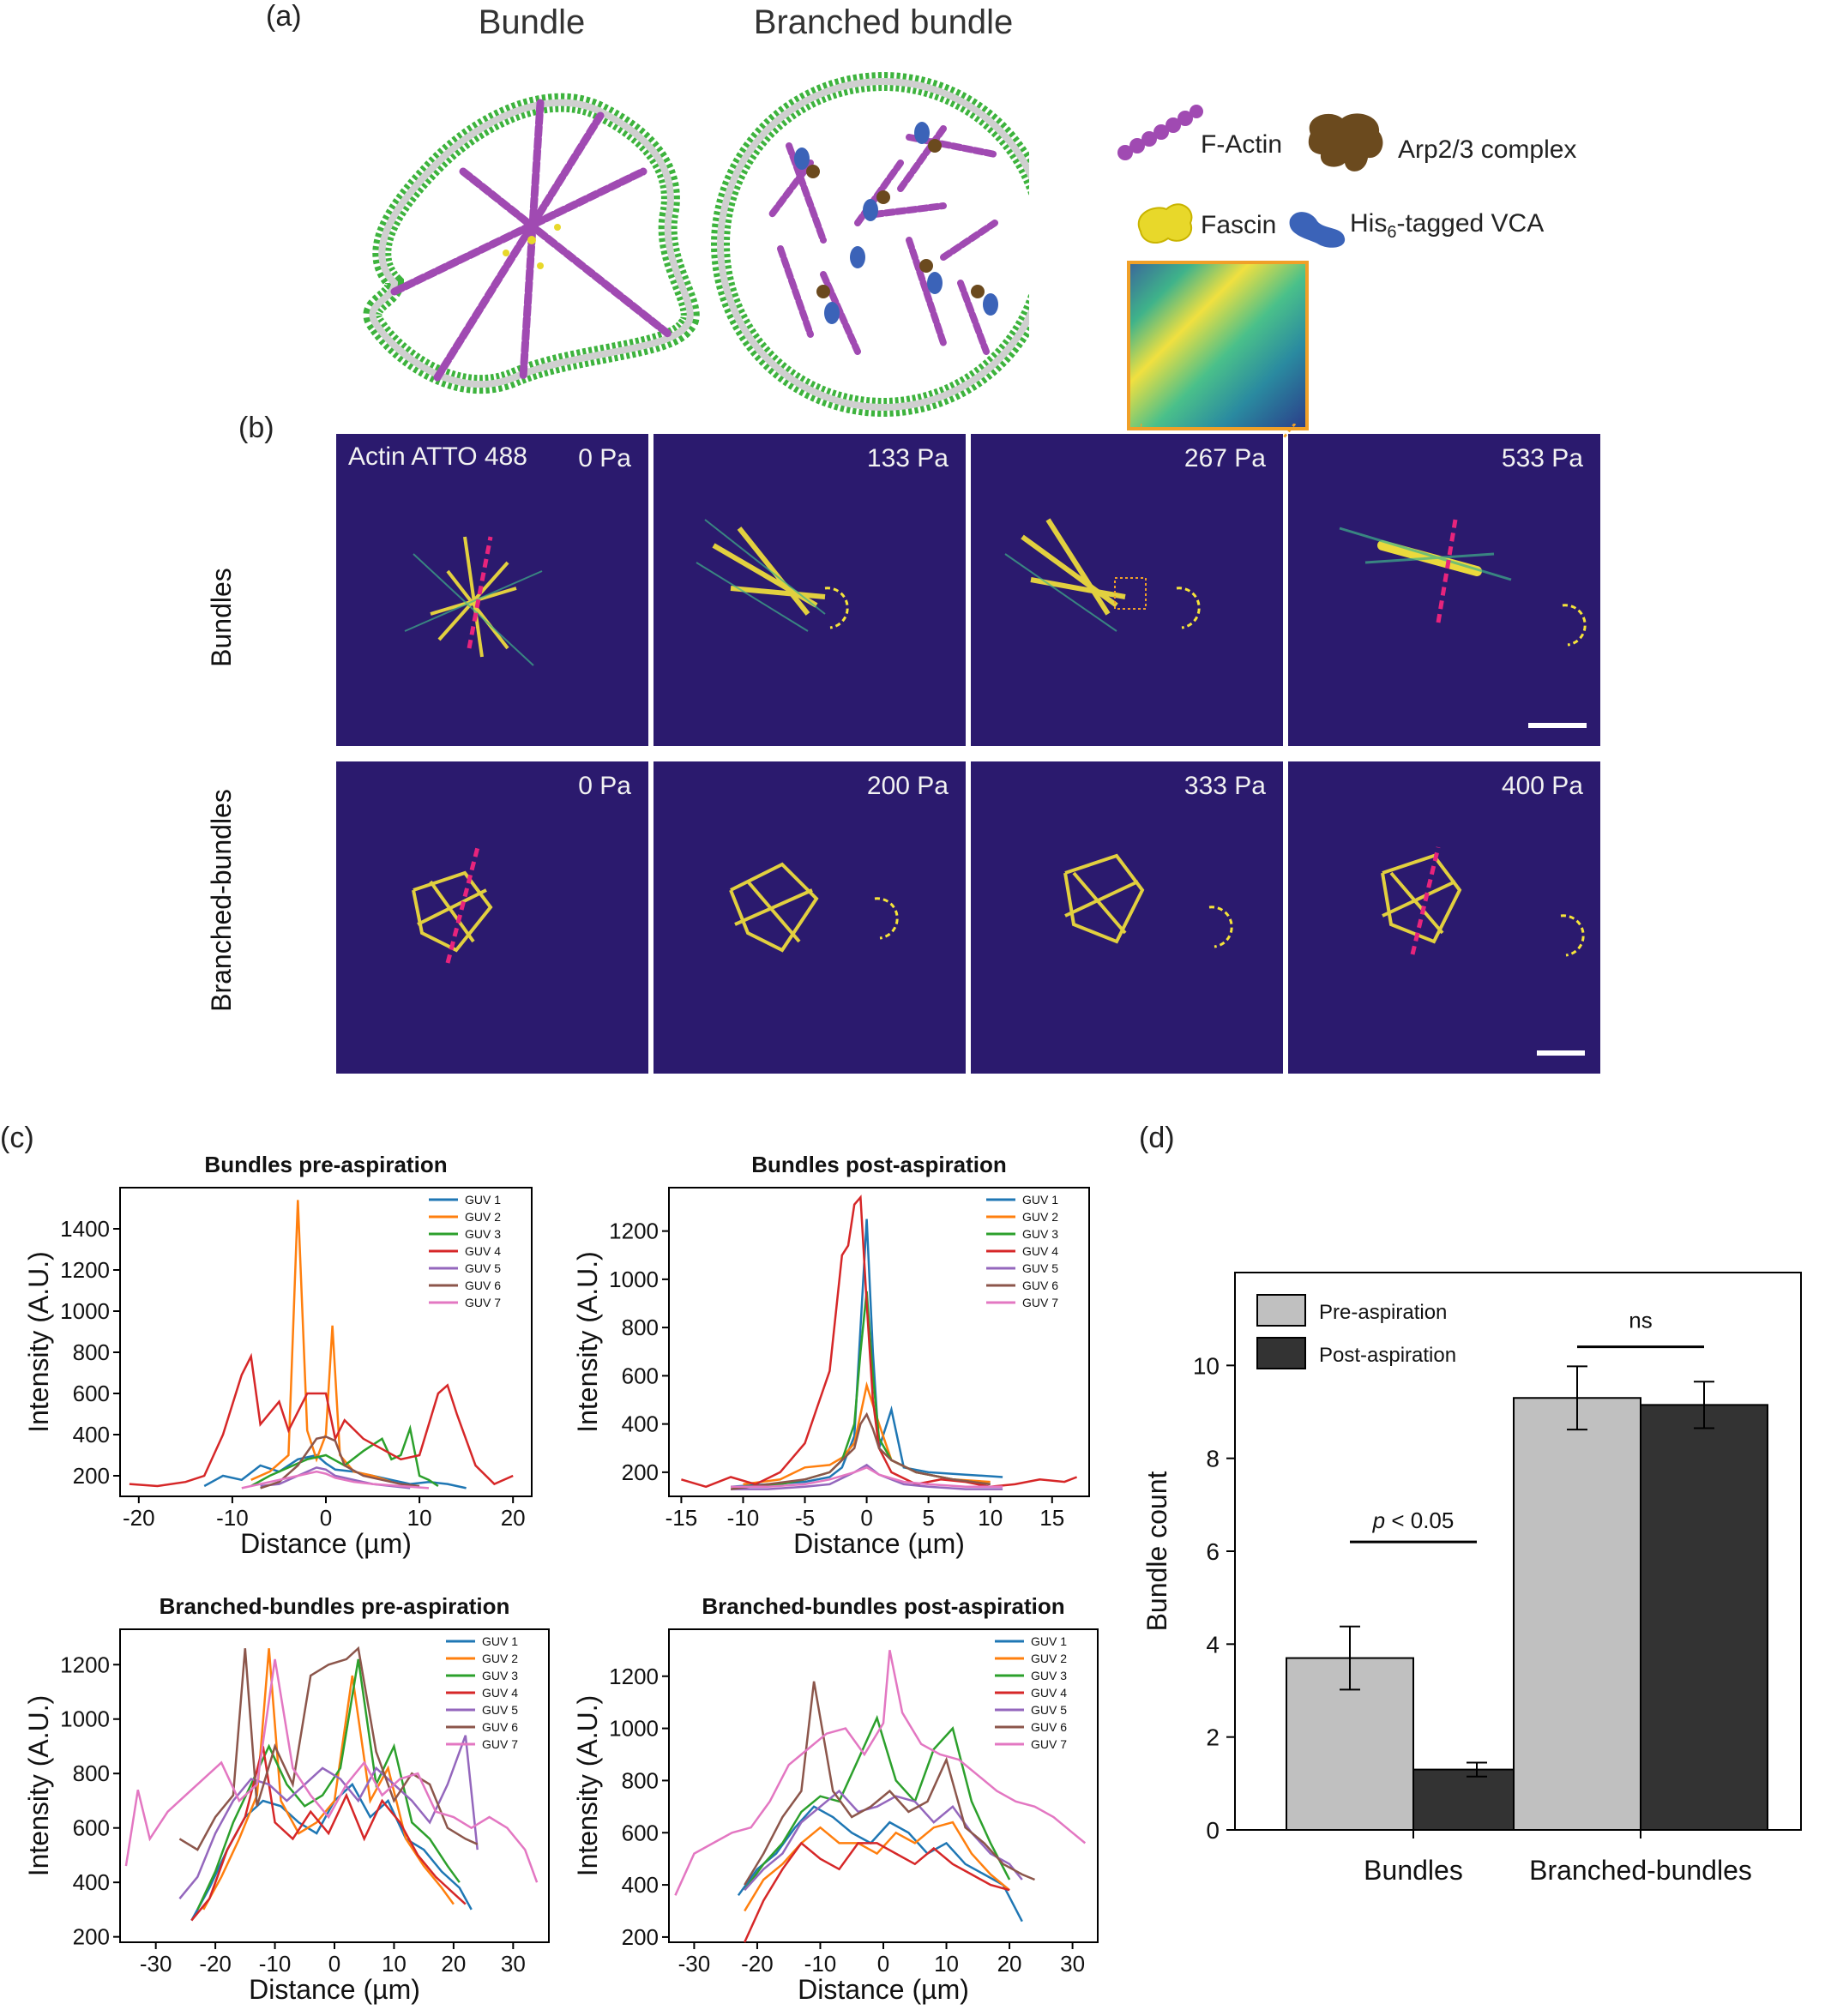 Image resolution: width=1825 pixels, height=2016 pixels. I want to click on x-tick-label: Branched-bundles, so click(1640, 1870).